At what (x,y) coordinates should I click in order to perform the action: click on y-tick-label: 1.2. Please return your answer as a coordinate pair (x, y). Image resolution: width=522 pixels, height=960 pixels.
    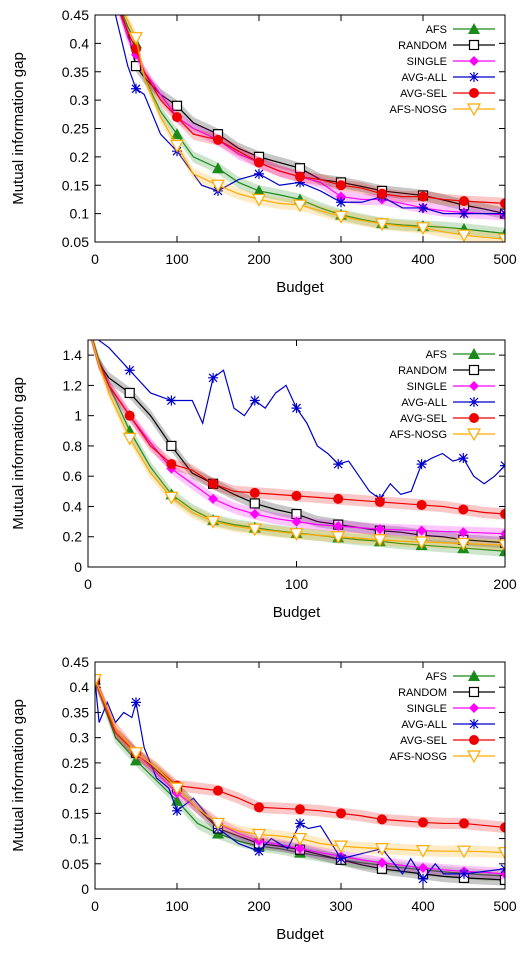
    Looking at the image, I should click on (73, 385).